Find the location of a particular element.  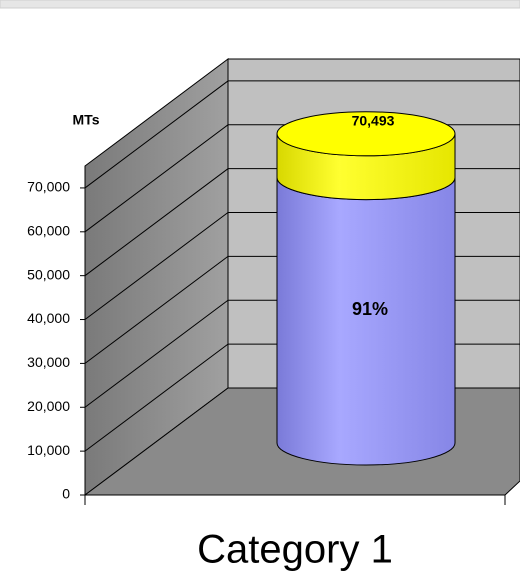

y-tick-label: 60,000 is located at coordinates (48, 231).